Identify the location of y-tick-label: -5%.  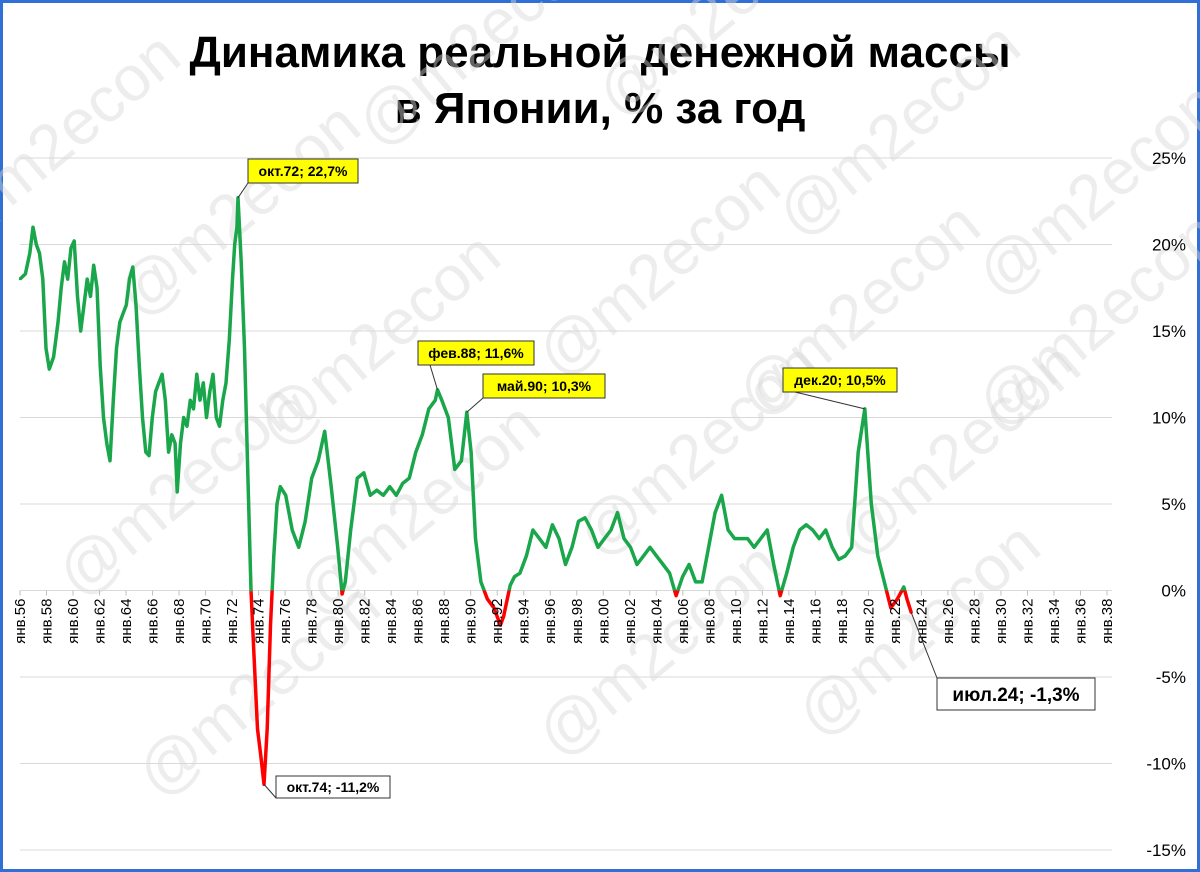
(1171, 677).